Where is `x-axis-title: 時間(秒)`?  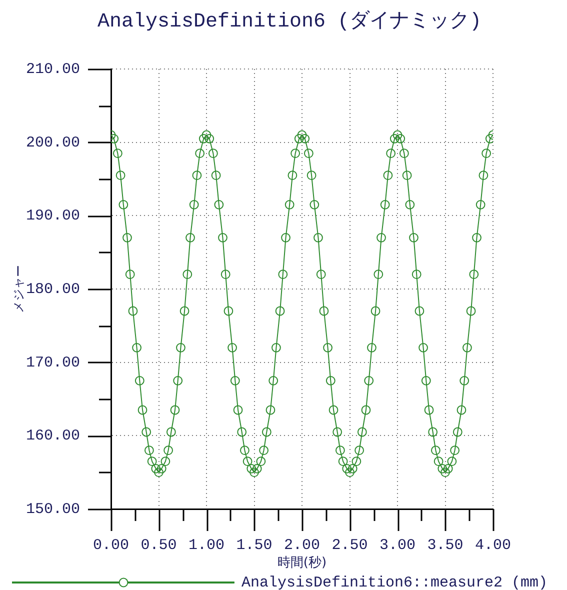
x-axis-title: 時間(秒) is located at coordinates (302, 563).